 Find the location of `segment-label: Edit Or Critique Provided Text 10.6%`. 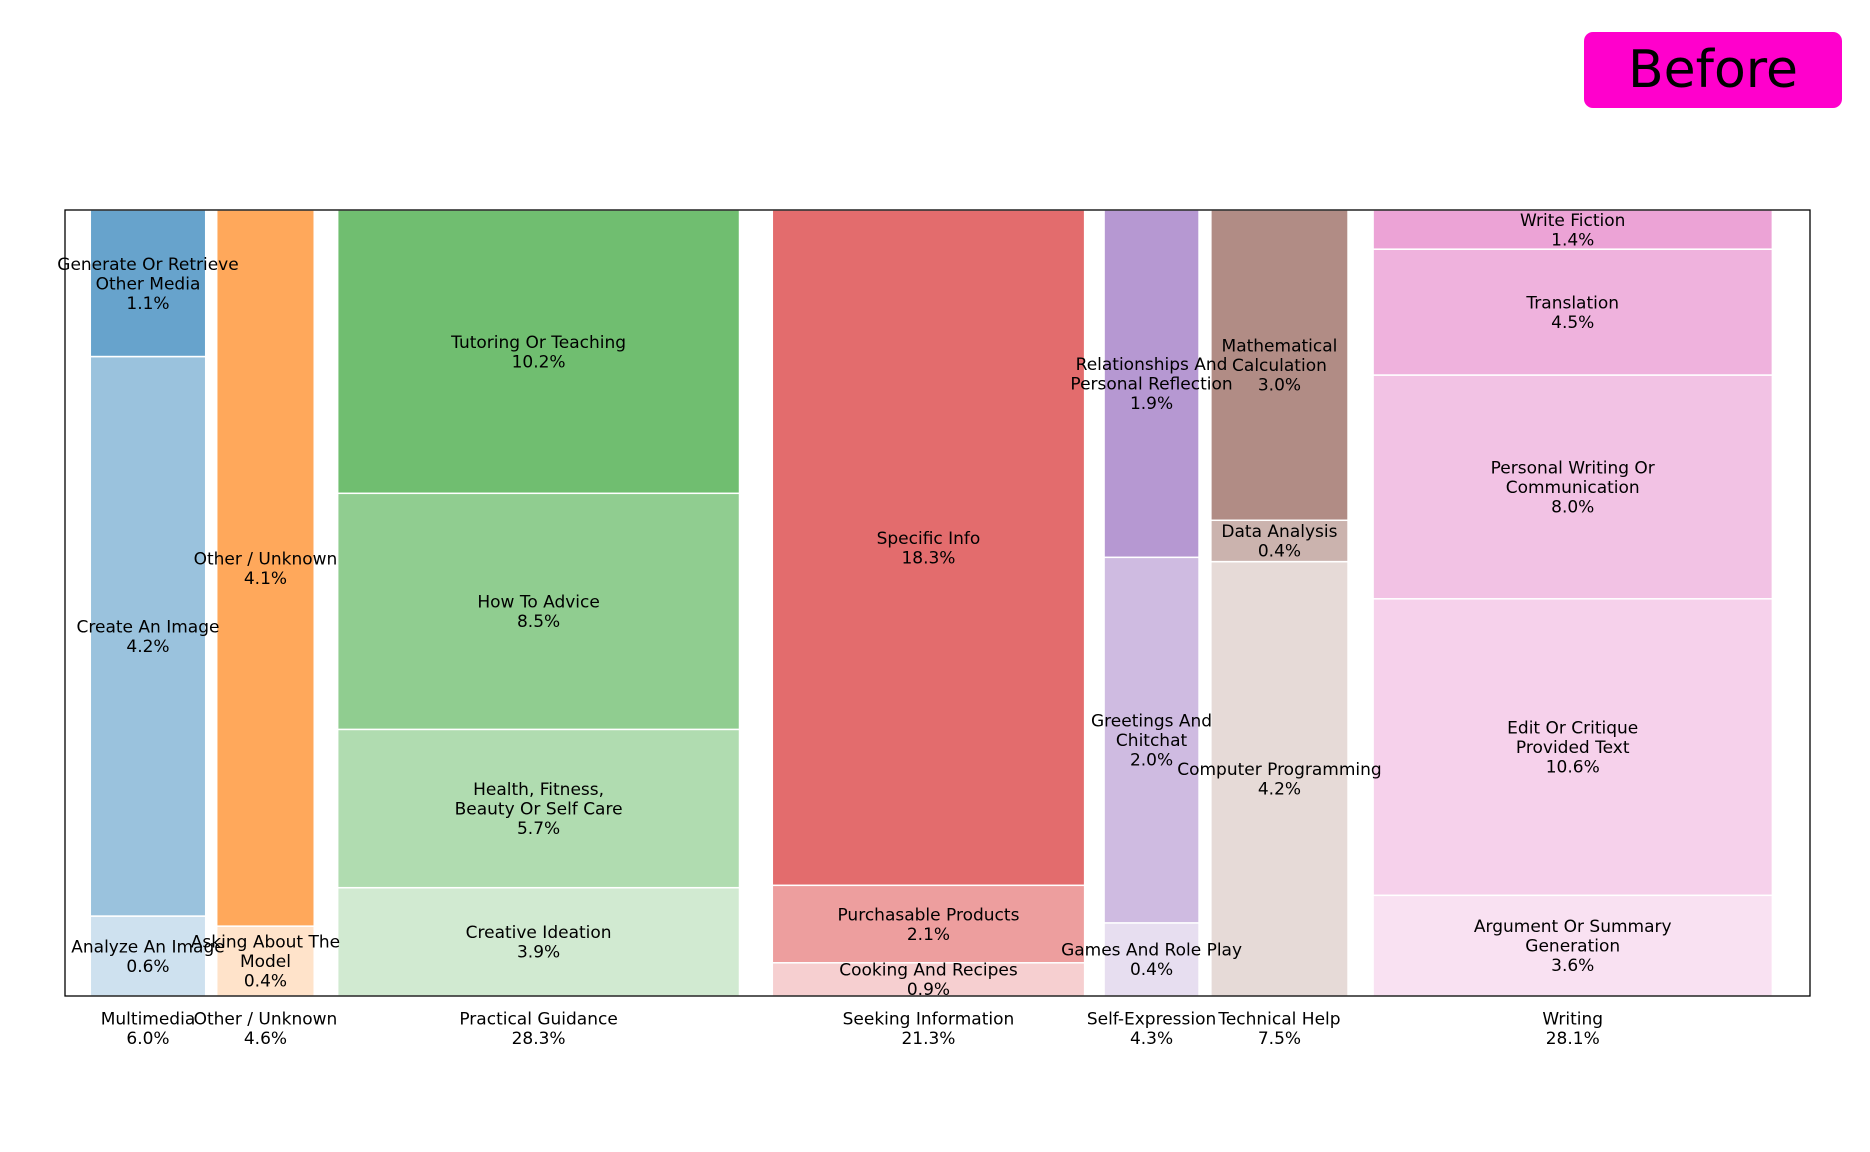

segment-label: Edit Or Critique Provided Text 10.6% is located at coordinates (1572, 748).